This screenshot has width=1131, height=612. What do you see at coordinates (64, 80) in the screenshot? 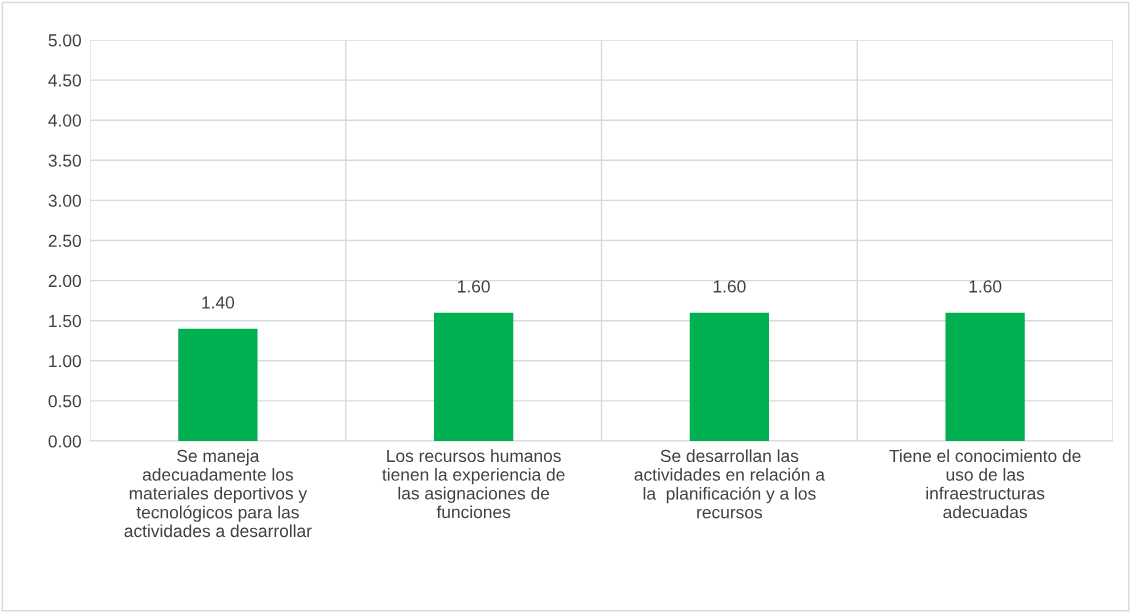
I see `y-tick-label: 4.50` at bounding box center [64, 80].